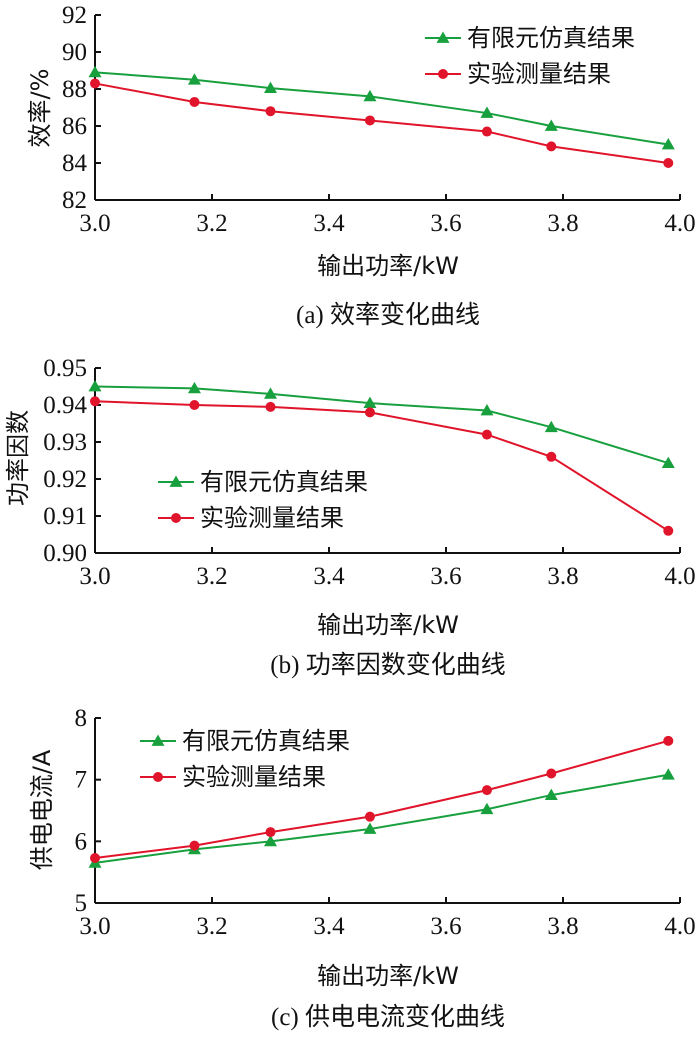 The height and width of the screenshot is (1040, 700). Describe the element at coordinates (388, 1017) in the screenshot. I see `panel-caption: (c) 供电电流变化曲线` at that location.